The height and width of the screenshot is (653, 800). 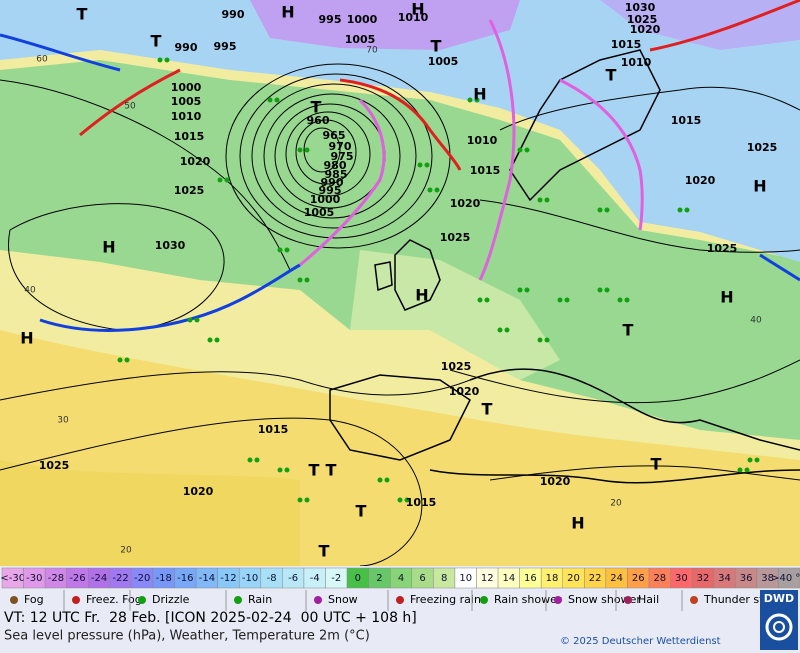 What do you see at coordinates (638, 578) in the screenshot?
I see `scale-label: 26` at bounding box center [638, 578].